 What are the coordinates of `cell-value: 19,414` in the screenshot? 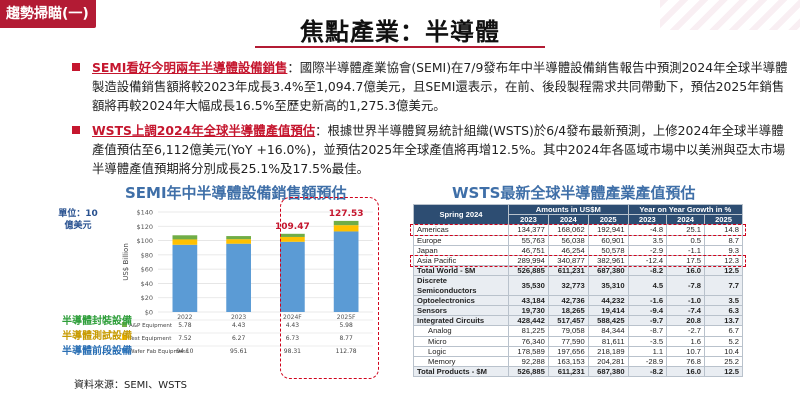 It's located at (608, 311).